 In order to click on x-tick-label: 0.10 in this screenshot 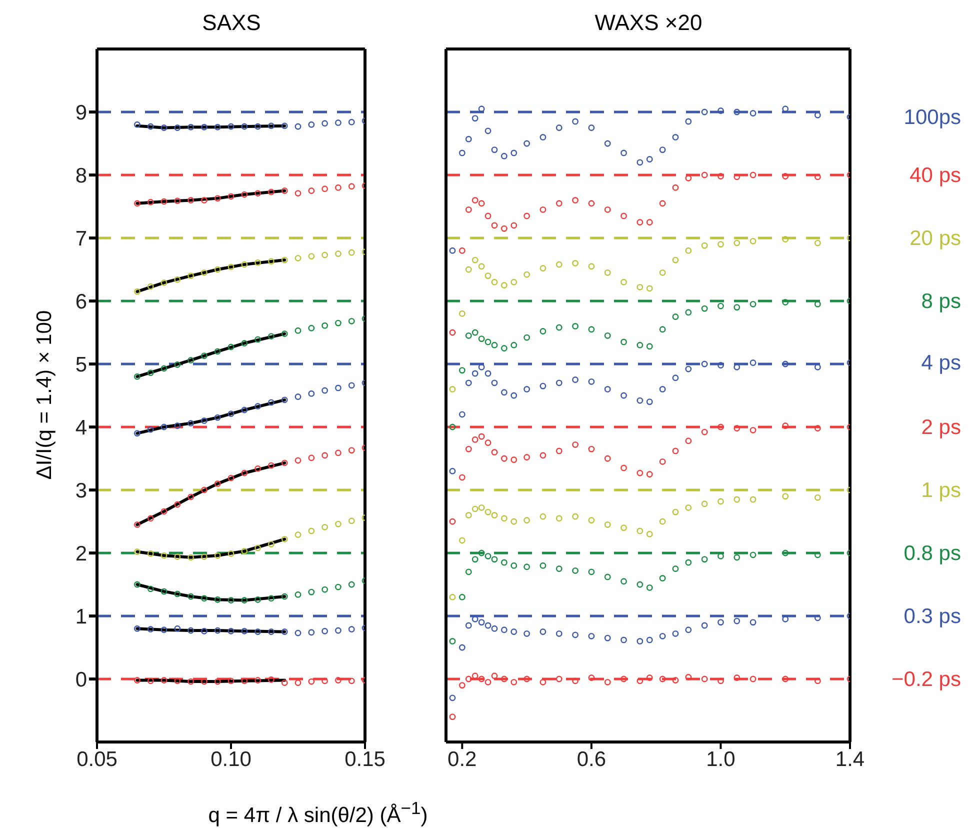, I will do `click(231, 759)`.